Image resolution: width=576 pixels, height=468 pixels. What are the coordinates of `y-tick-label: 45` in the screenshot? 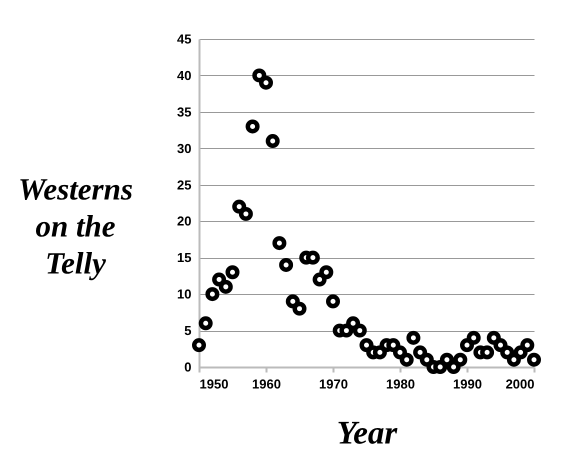 It's located at (184, 39).